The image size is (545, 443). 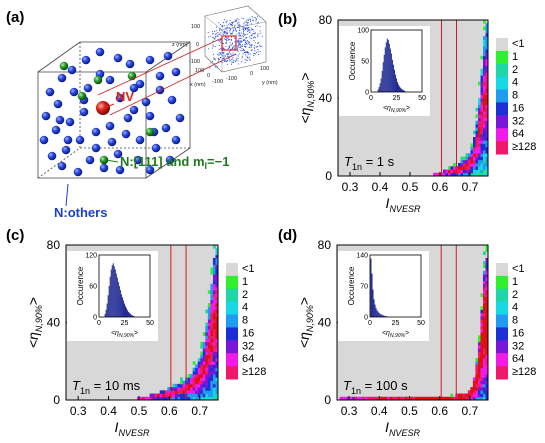 What do you see at coordinates (387, 108) in the screenshot?
I see `inset-x-label-main: <η` at bounding box center [387, 108].